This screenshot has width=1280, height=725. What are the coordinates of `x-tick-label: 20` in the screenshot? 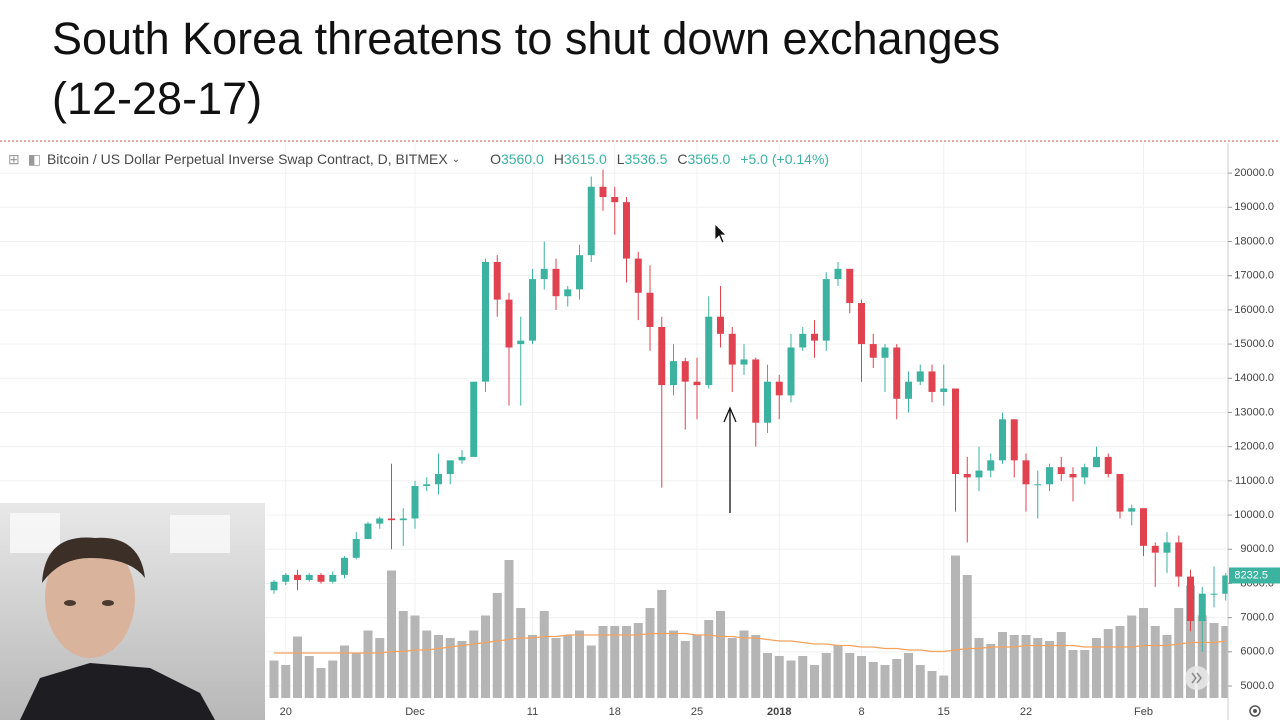 It's located at (286, 712).